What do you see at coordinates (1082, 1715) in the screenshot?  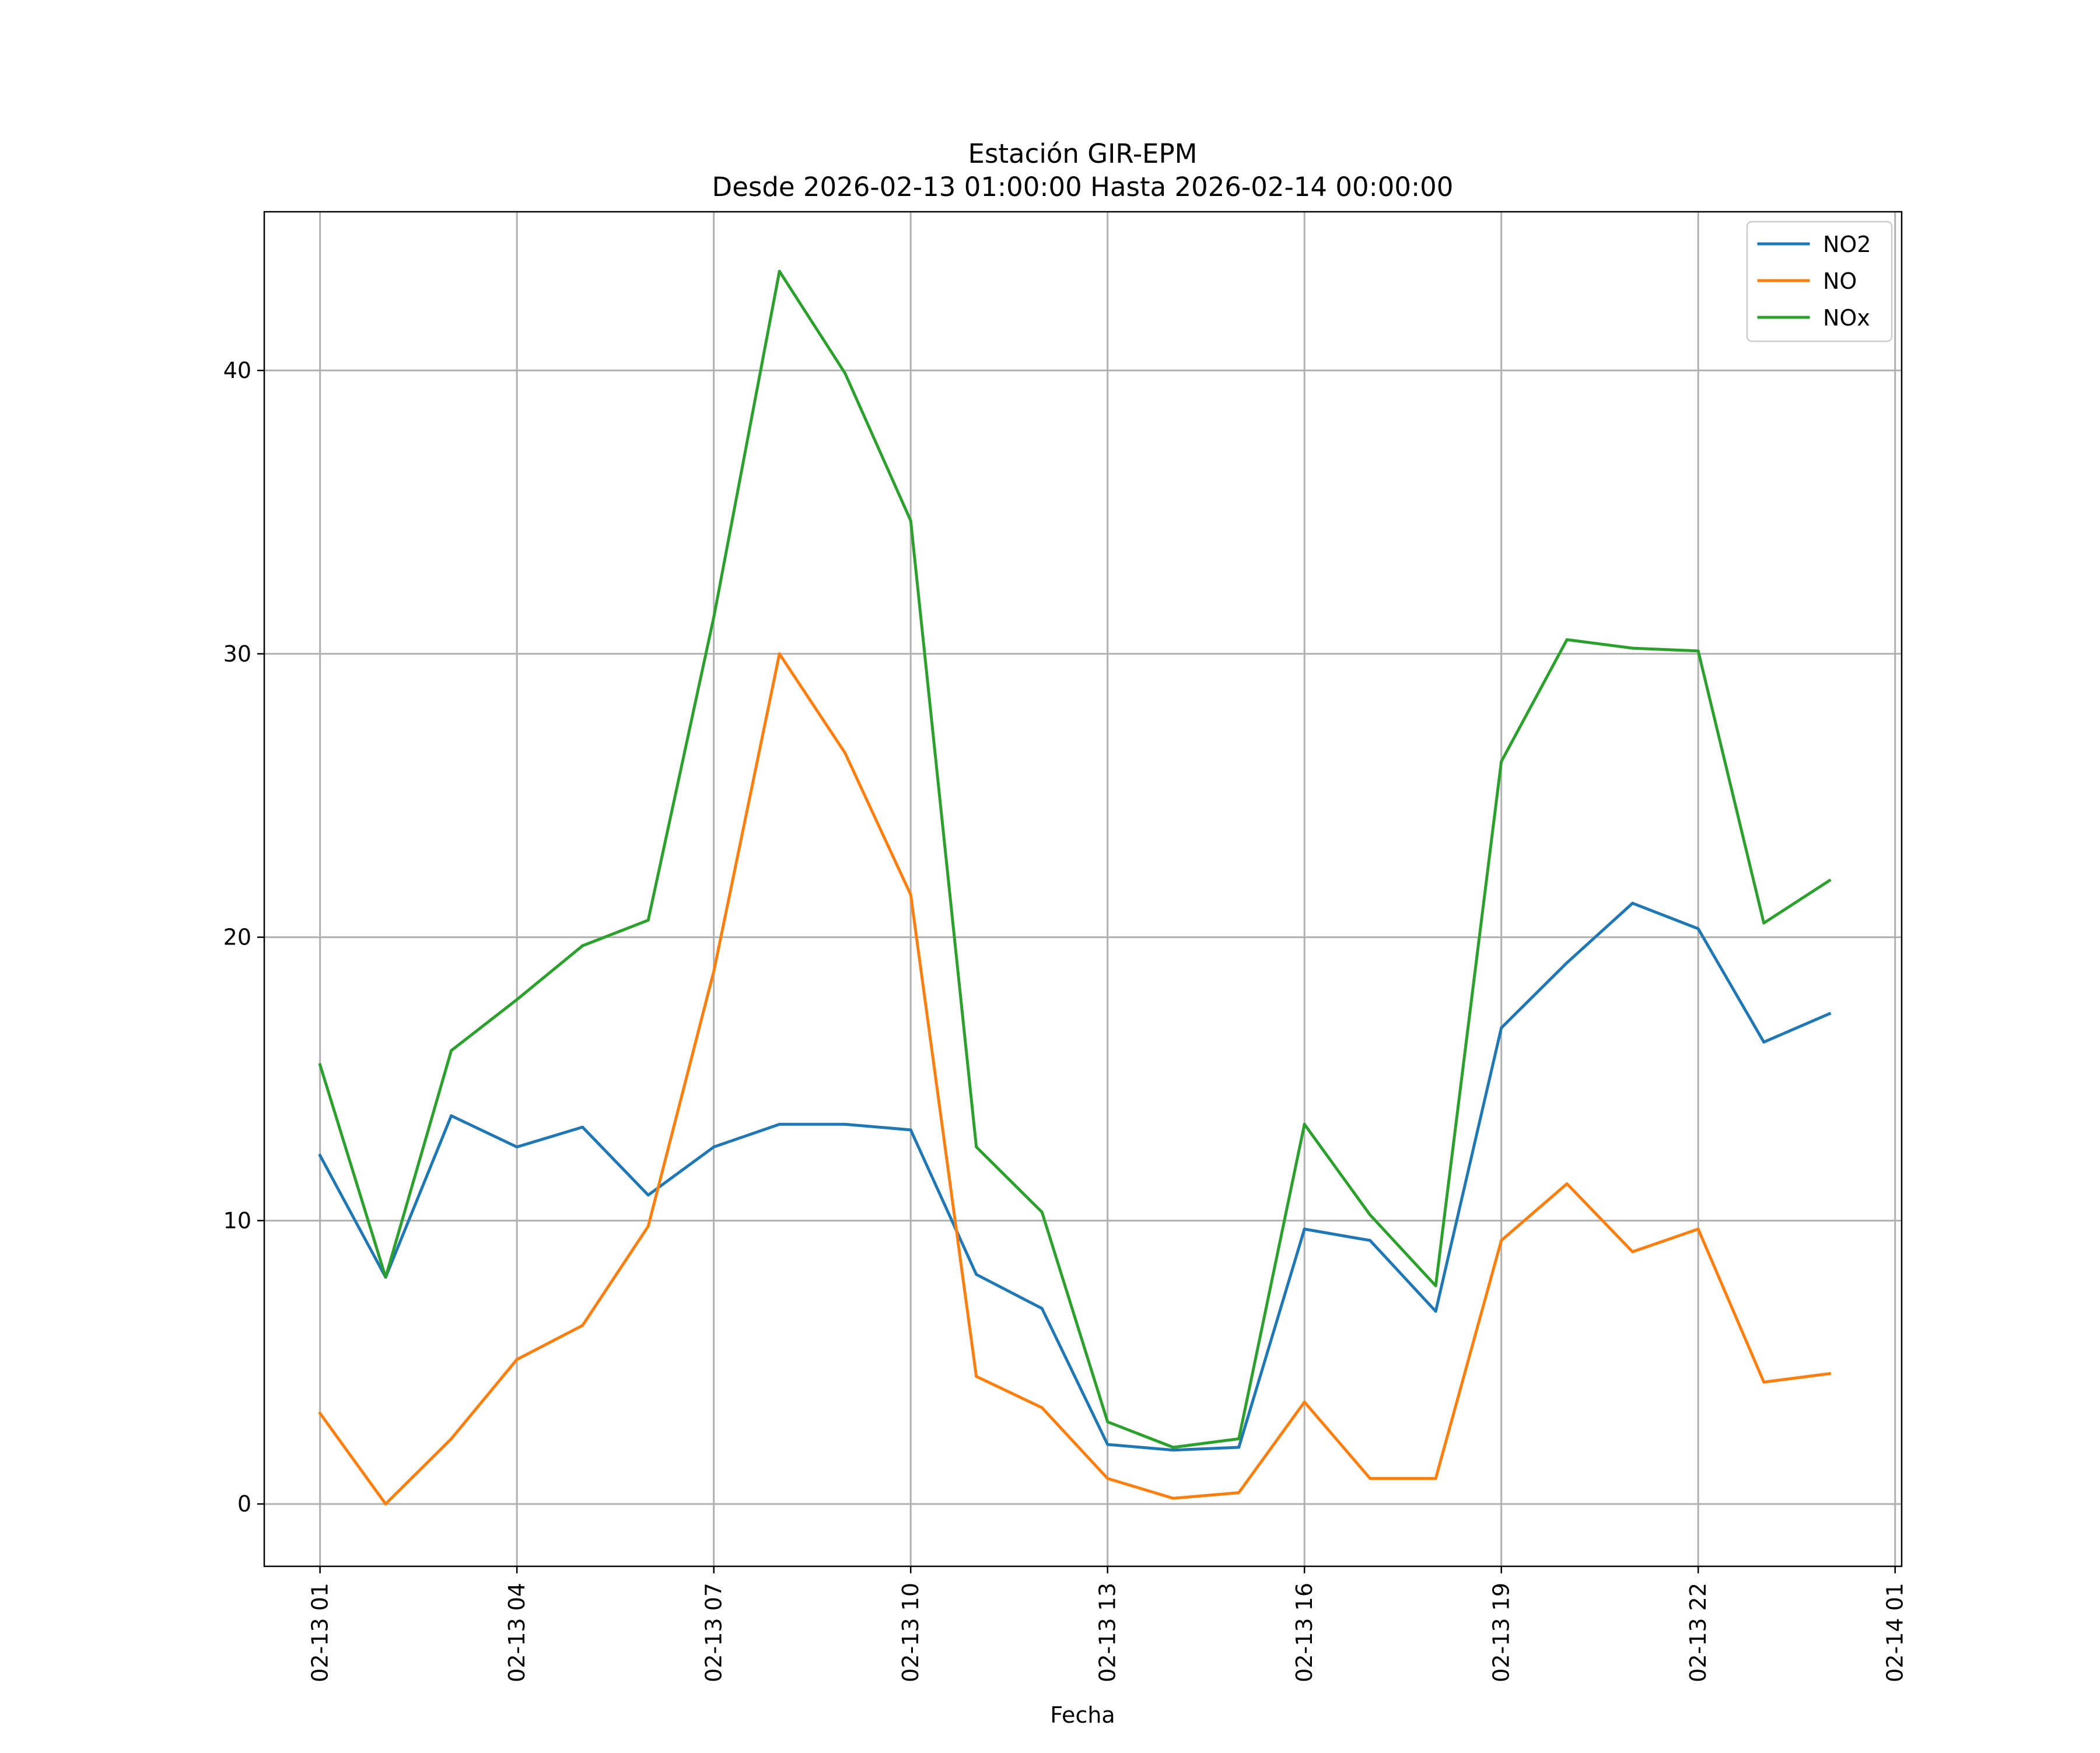 I see `x-axis-label: Fecha` at bounding box center [1082, 1715].